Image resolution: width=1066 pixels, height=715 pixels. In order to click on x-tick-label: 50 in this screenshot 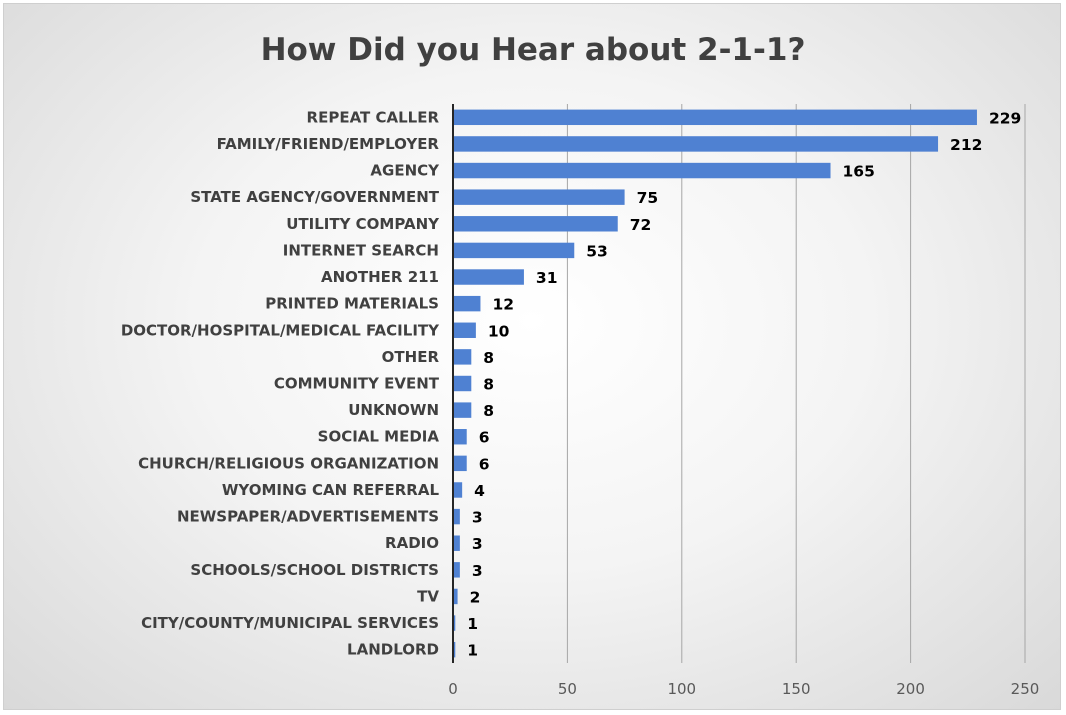, I will do `click(567, 689)`.